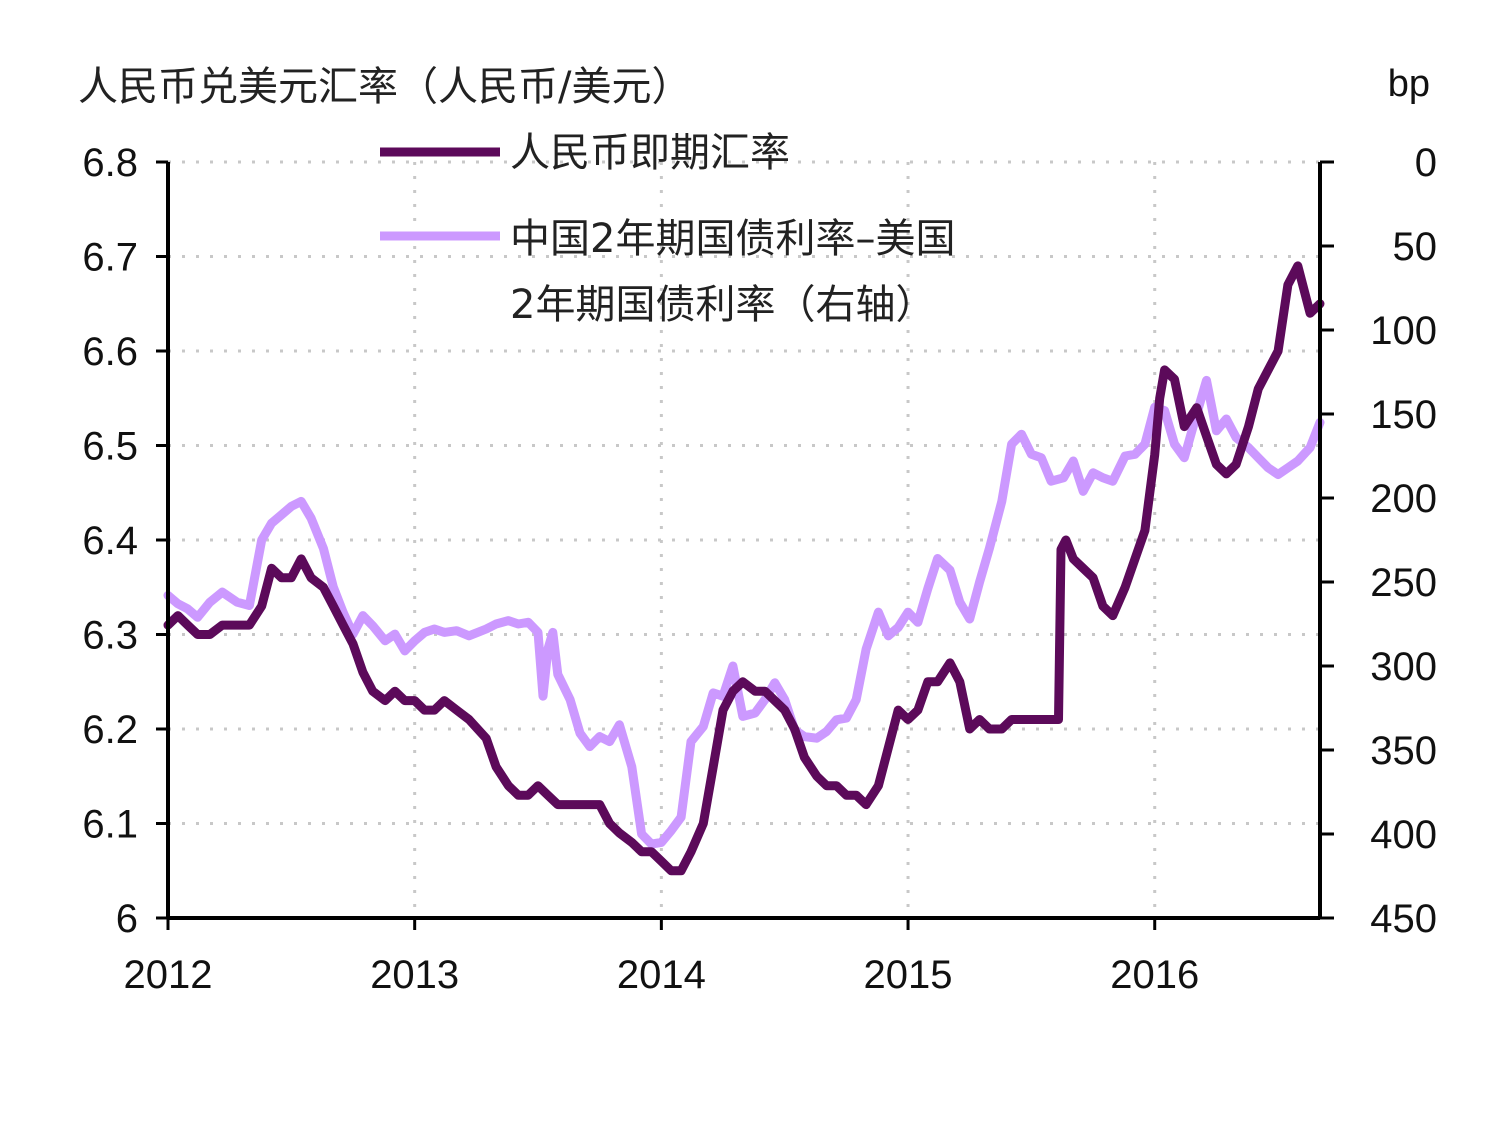 This screenshot has height=1125, width=1500. Describe the element at coordinates (110, 163) in the screenshot. I see `y-tick-label: 6.8` at that location.